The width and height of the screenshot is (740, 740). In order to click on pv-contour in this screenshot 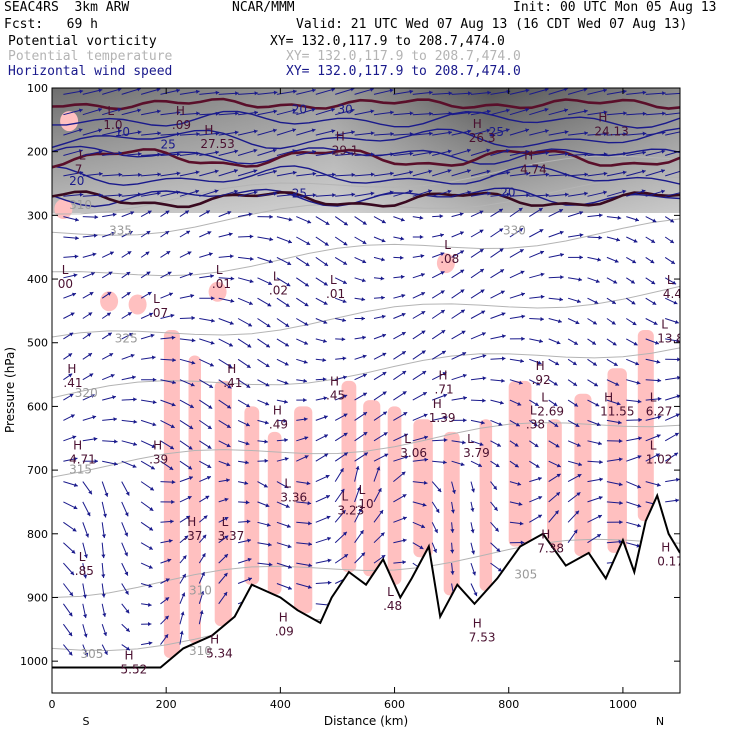, I will do `click(366, 158)`.